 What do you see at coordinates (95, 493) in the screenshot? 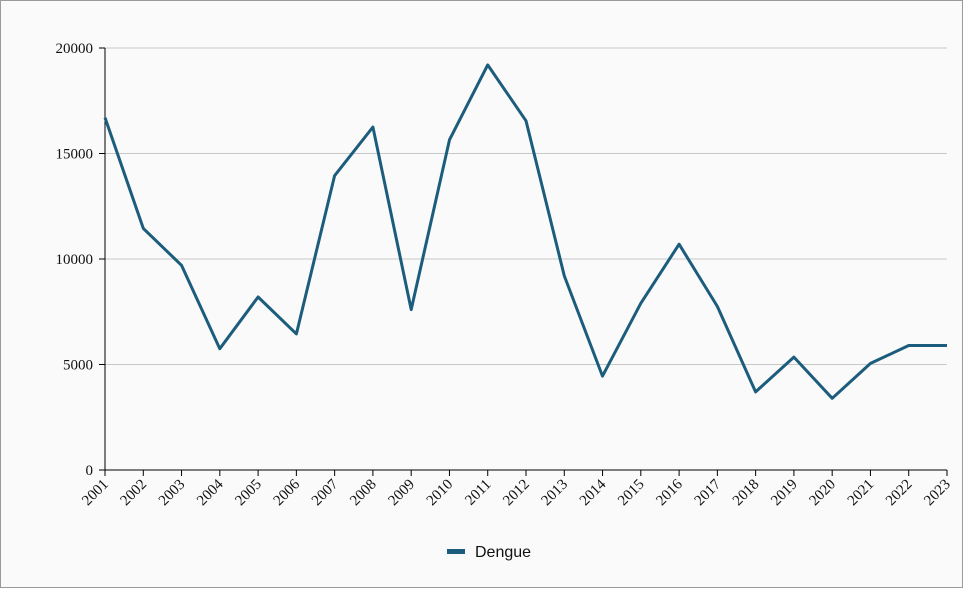
I see `x-tick-label: 2001` at bounding box center [95, 493].